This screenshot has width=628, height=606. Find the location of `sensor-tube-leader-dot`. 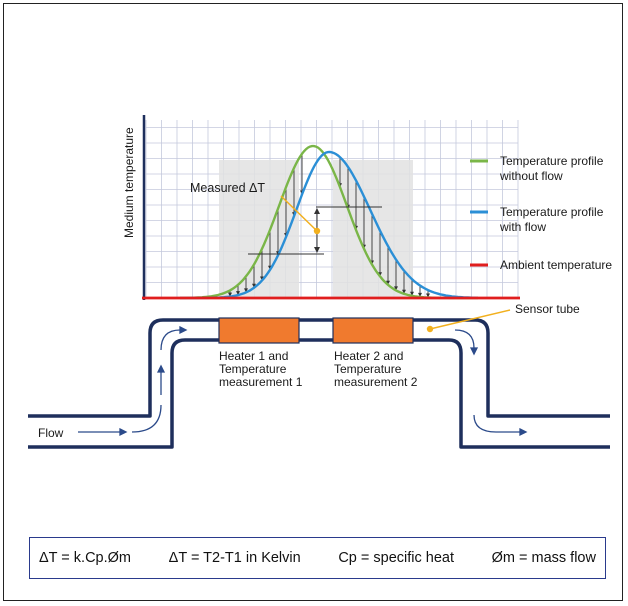

sensor-tube-leader-dot is located at coordinates (430, 329).